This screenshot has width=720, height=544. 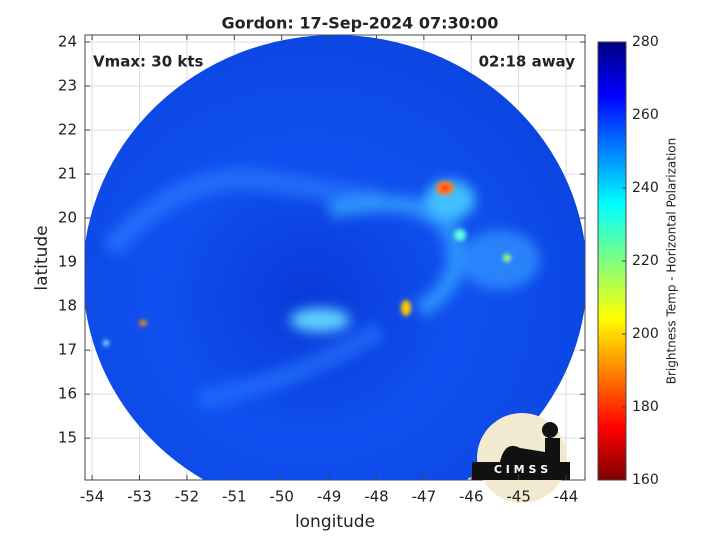 What do you see at coordinates (612, 261) in the screenshot?
I see `colorbar` at bounding box center [612, 261].